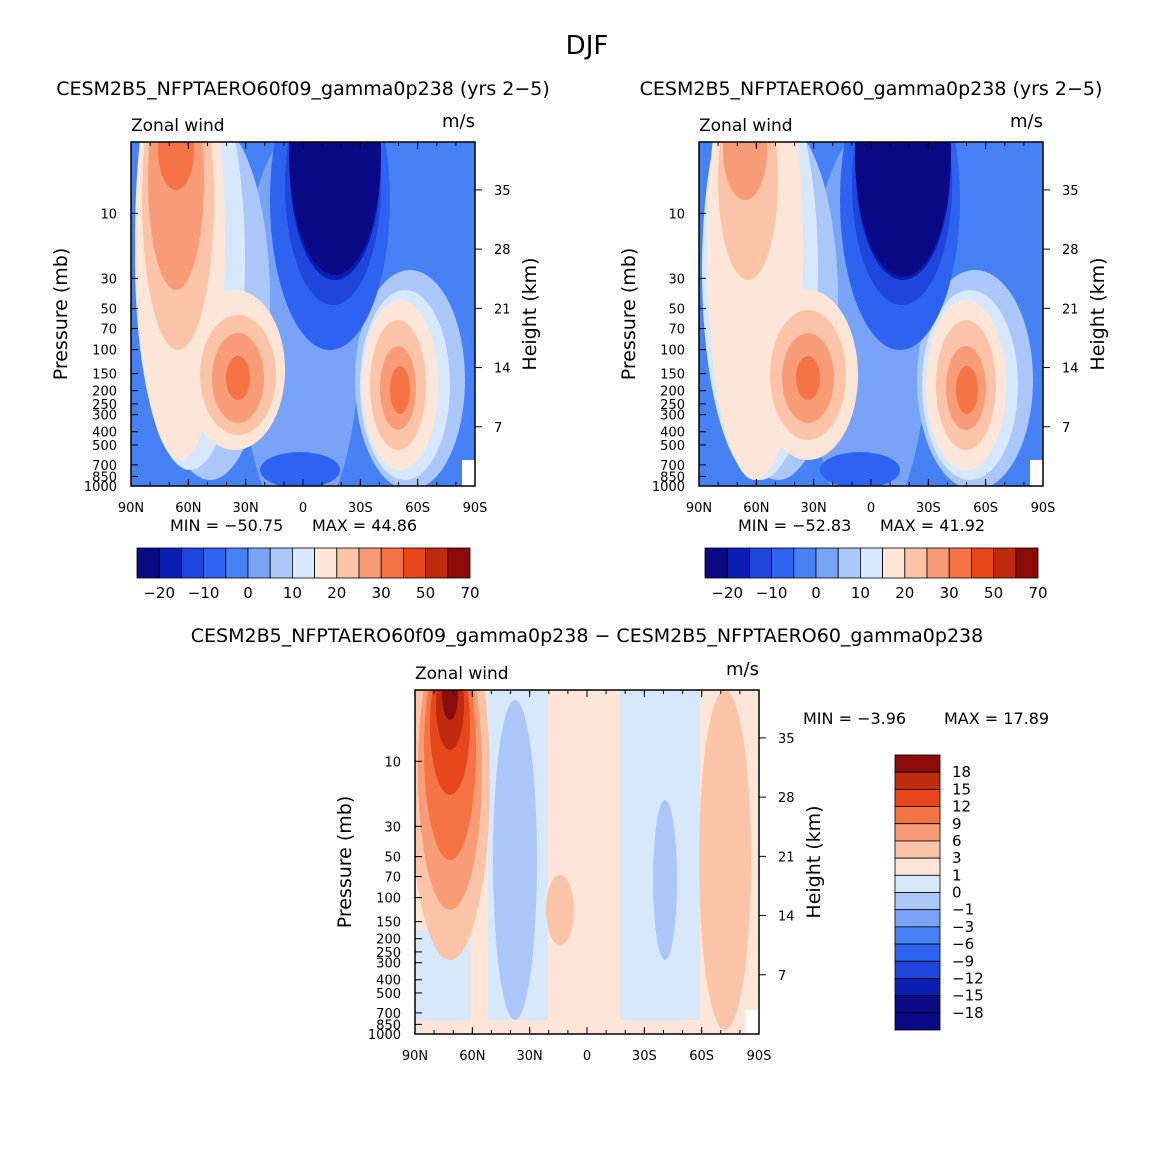 This screenshot has width=1175, height=1175. Describe the element at coordinates (871, 314) in the screenshot. I see `panel-2-field` at that location.